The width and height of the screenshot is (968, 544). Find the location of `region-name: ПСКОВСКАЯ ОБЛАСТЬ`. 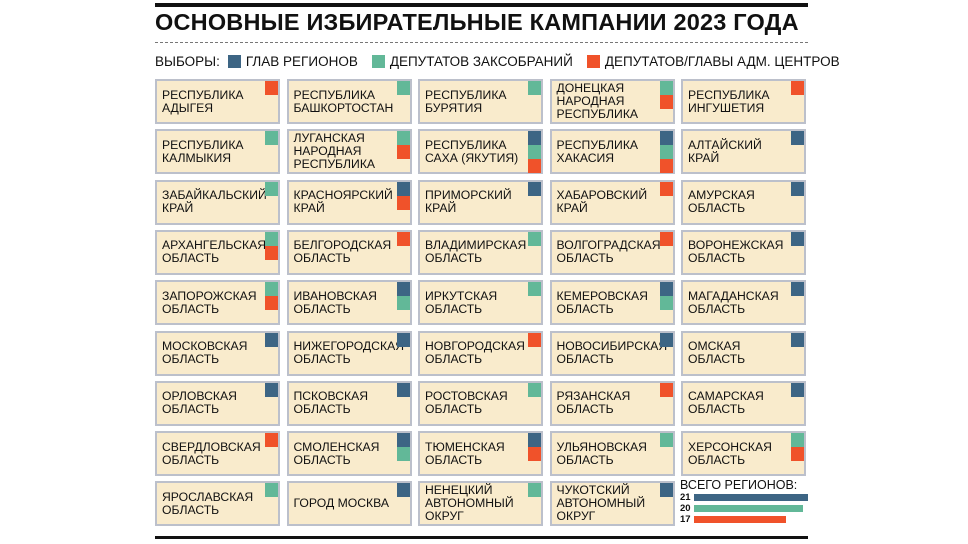

region-name: ПСКОВСКАЯ ОБЛАСТЬ is located at coordinates (331, 403).